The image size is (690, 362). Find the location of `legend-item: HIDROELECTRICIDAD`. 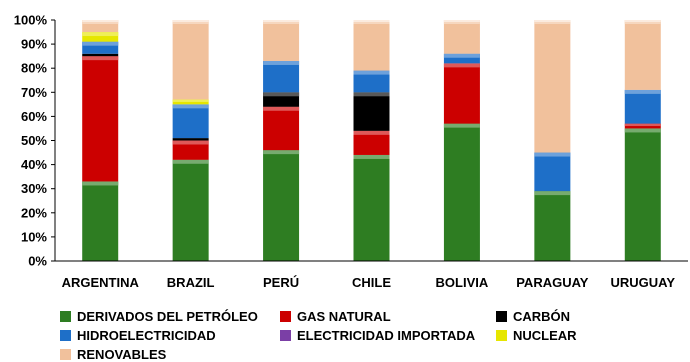

legend-item: HIDROELECTRICIDAD is located at coordinates (138, 335).